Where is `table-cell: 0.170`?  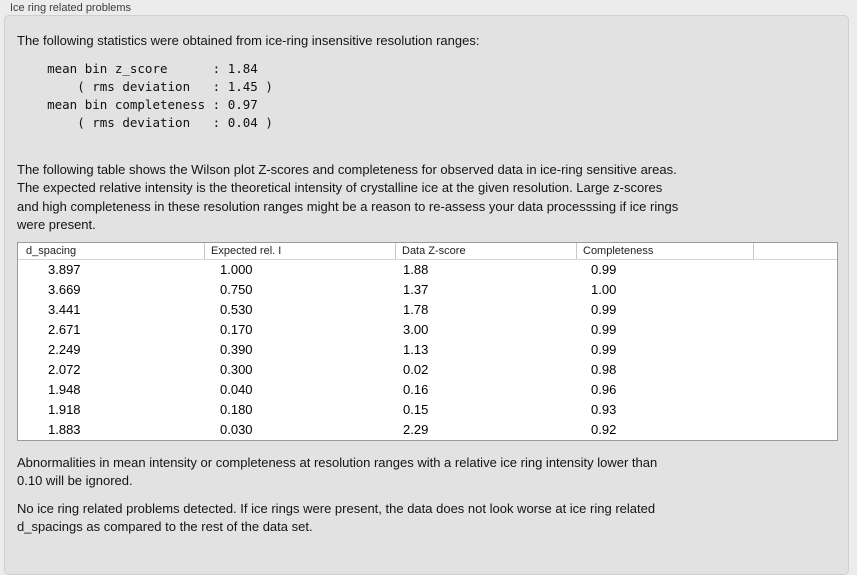
table-cell: 0.170 is located at coordinates (236, 329).